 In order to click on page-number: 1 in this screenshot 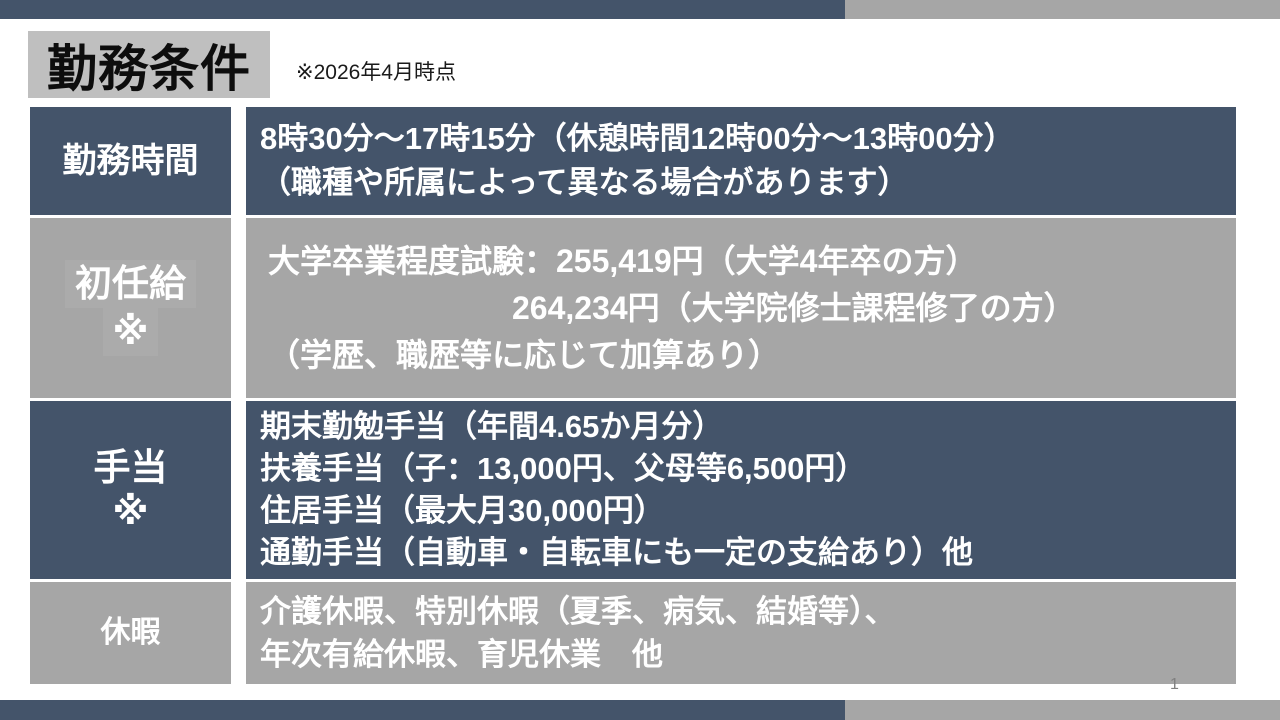, I will do `click(1174, 684)`.